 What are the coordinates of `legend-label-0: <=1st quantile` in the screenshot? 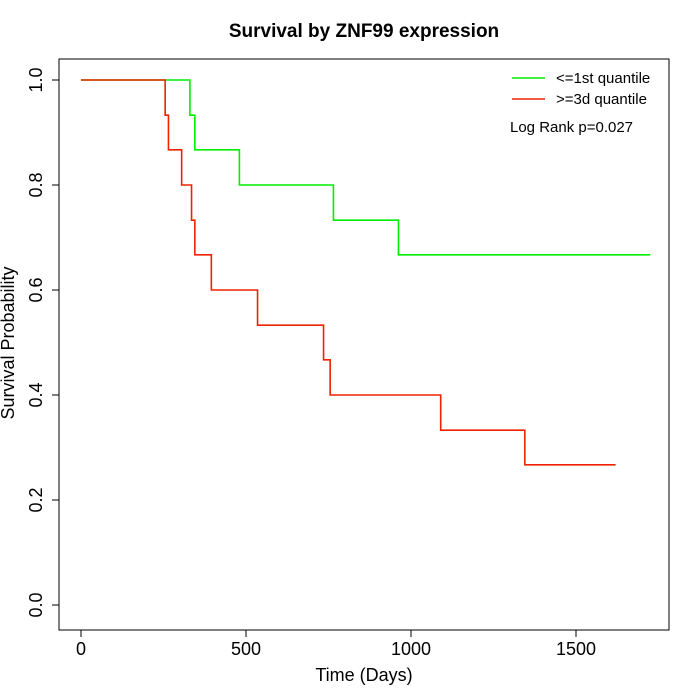 It's located at (603, 78).